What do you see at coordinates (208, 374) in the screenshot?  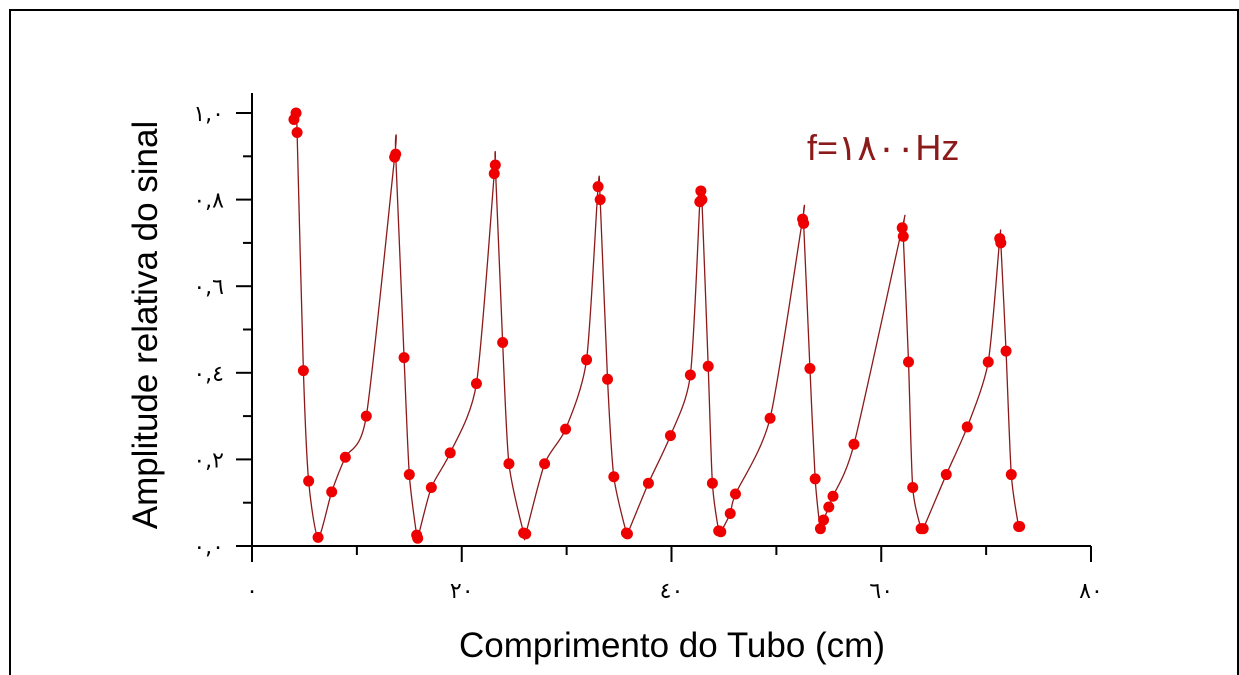 I see `y-tick-label: ٠,٤` at bounding box center [208, 374].